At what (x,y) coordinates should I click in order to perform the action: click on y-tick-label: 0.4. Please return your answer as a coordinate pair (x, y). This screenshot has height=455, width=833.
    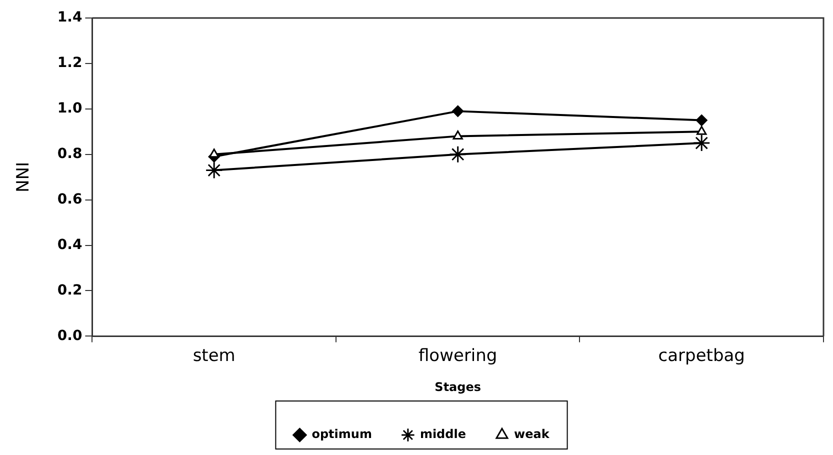
    Looking at the image, I should click on (69, 244).